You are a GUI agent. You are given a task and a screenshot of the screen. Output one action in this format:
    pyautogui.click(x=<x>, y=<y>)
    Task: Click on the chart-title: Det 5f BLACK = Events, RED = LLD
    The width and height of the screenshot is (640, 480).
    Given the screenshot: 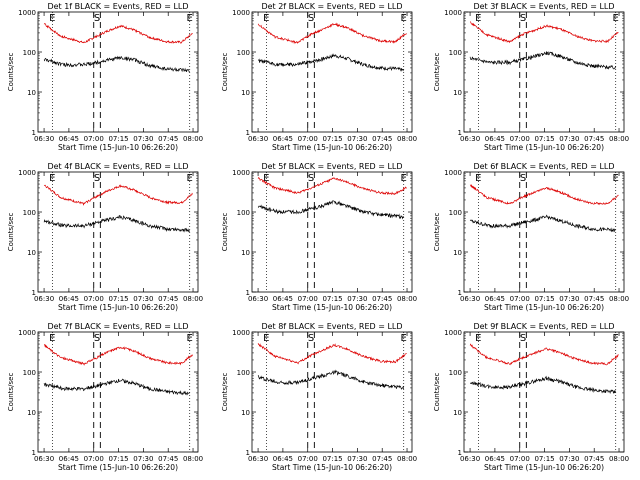 What is the action you would take?
    pyautogui.click(x=331, y=166)
    